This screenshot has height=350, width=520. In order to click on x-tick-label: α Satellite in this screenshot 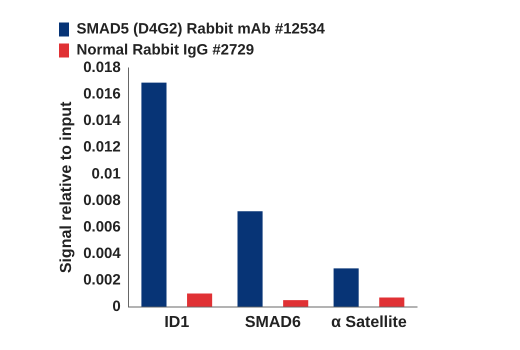, I will do `click(369, 322)`.